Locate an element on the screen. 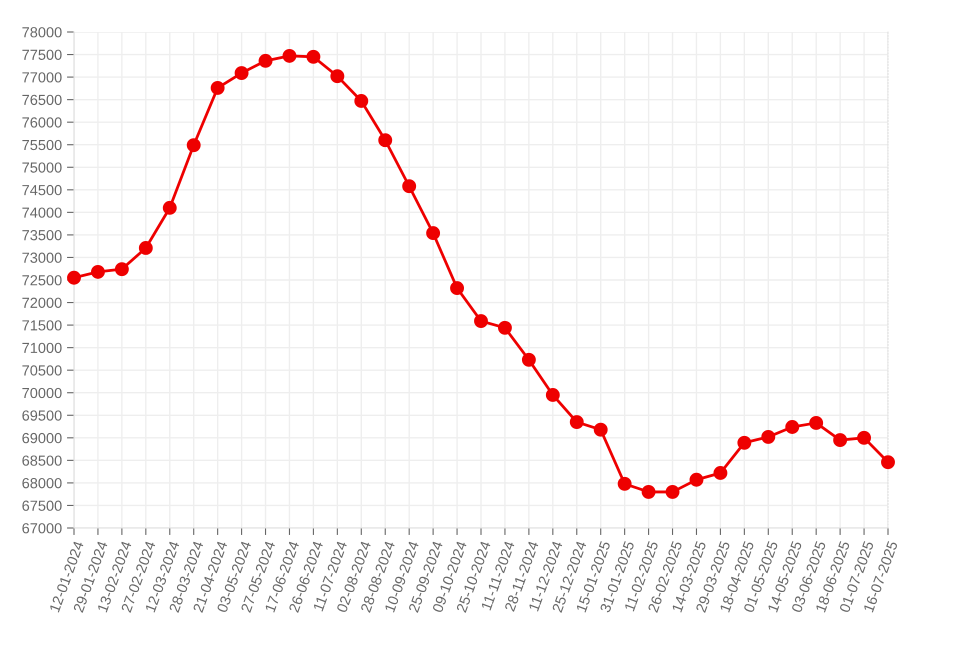 The width and height of the screenshot is (965, 650). y-tick-label: 67500 is located at coordinates (42, 505).